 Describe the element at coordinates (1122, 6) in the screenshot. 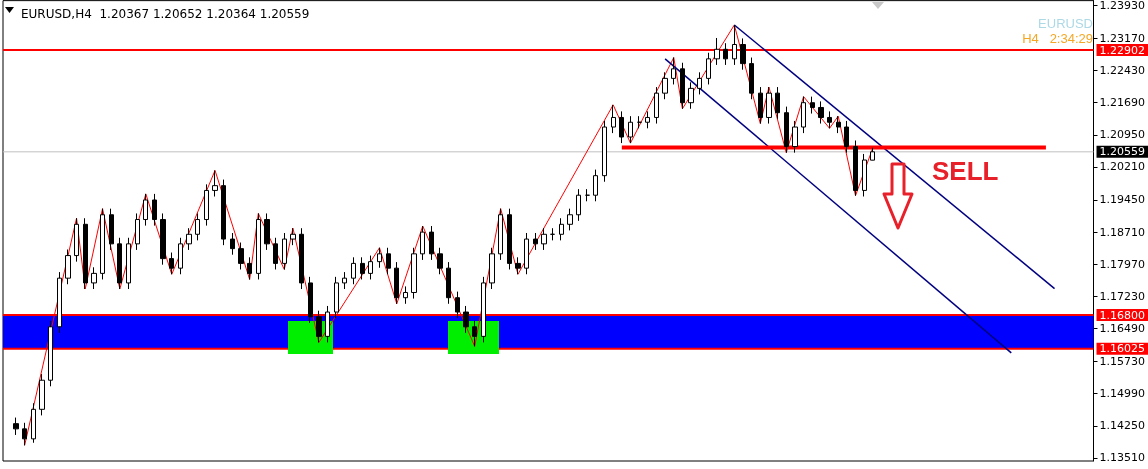

I see `y-tick-label: 1.23930` at that location.